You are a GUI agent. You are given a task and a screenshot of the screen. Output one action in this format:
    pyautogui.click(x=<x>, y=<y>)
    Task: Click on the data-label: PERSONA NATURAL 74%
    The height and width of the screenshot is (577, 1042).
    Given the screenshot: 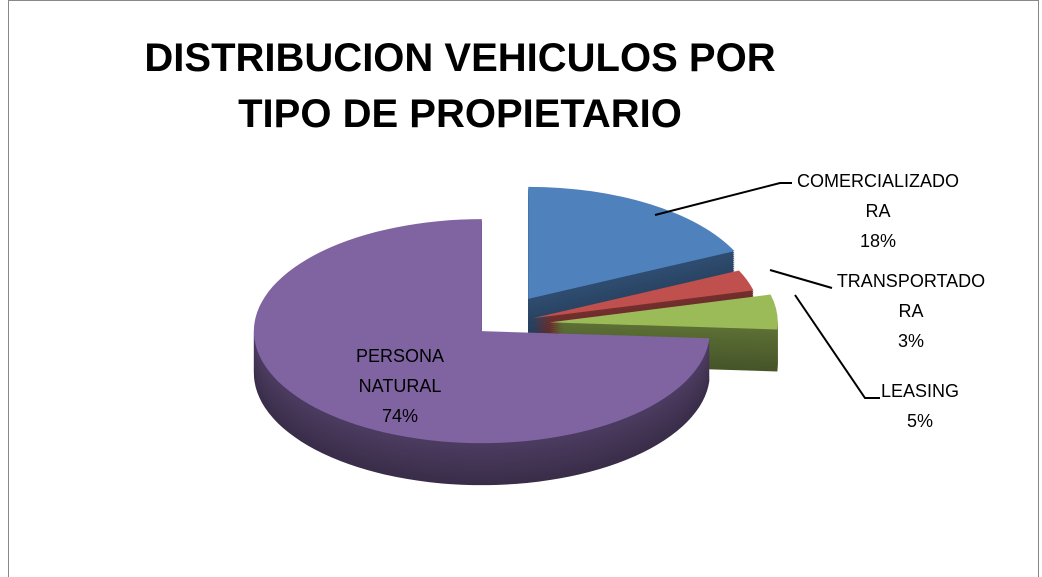 What is the action you would take?
    pyautogui.click(x=400, y=386)
    